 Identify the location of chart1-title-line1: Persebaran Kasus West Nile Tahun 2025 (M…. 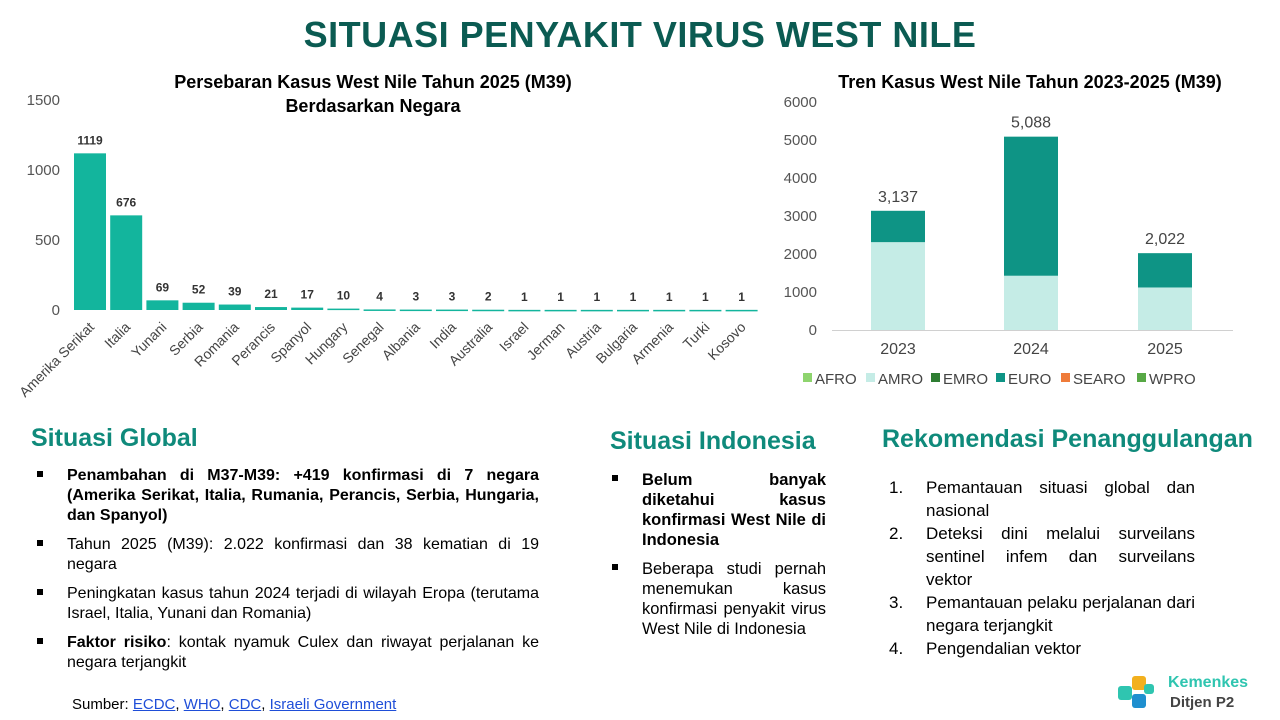
(373, 82).